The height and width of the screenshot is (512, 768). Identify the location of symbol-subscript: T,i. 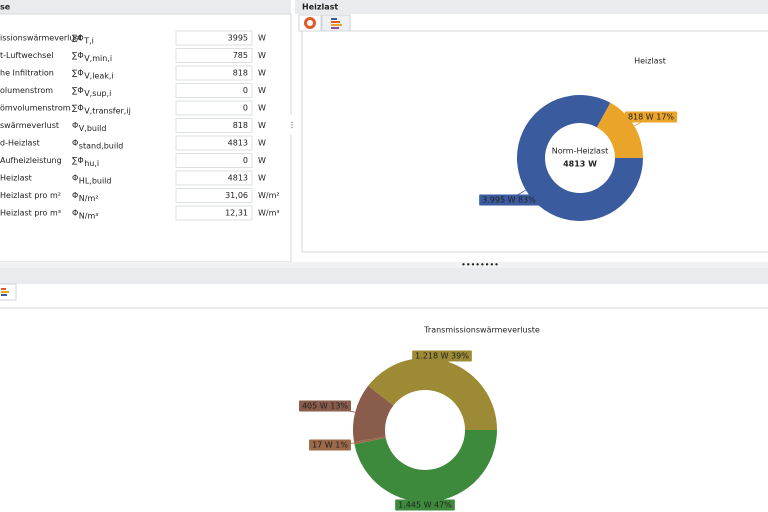
(88, 41).